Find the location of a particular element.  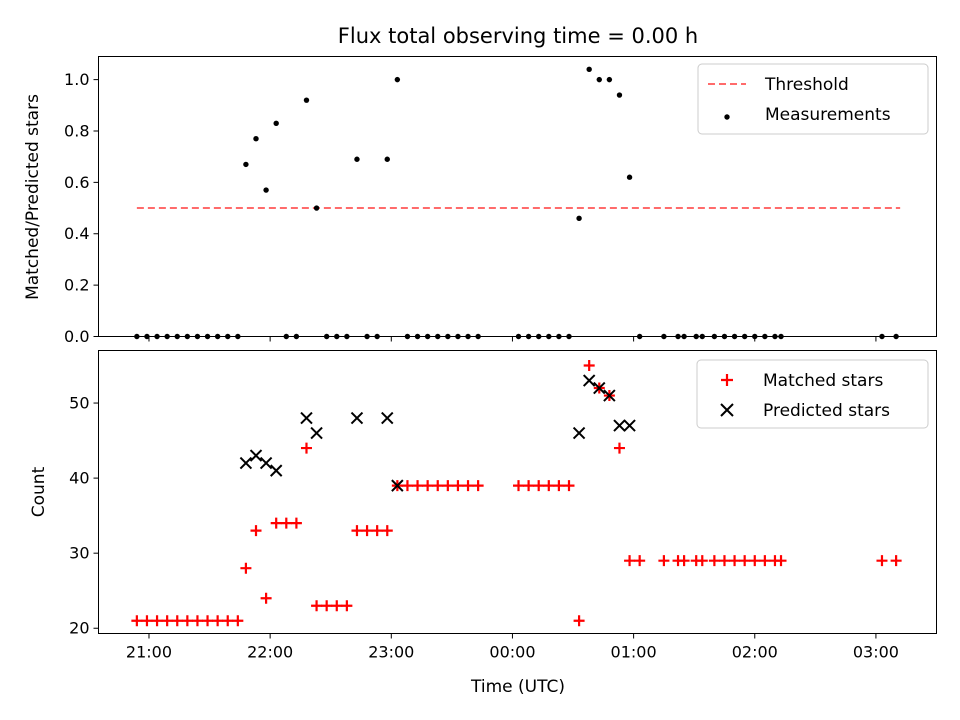

legend-threshold-label: Threshold is located at coordinates (806, 85).